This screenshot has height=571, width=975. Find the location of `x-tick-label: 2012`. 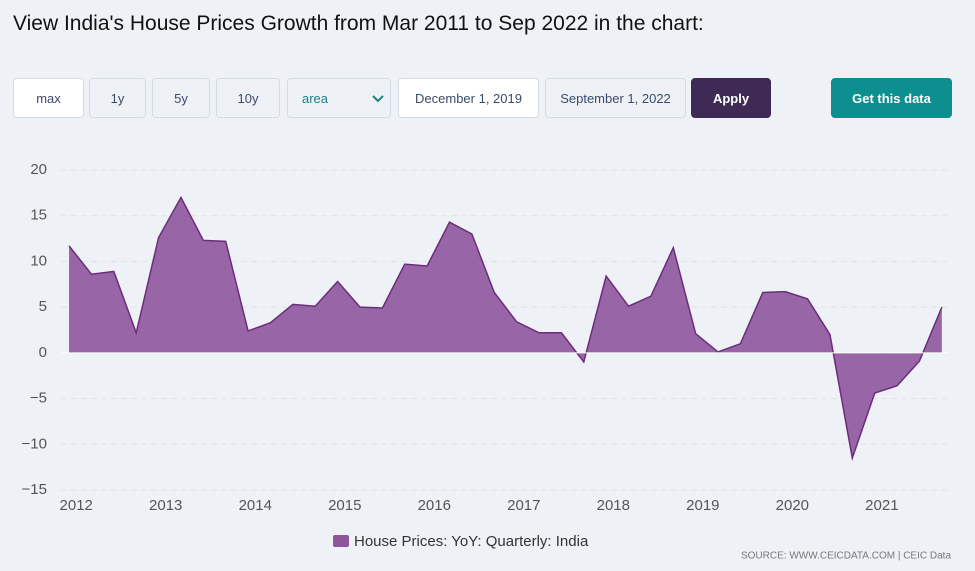

x-tick-label: 2012 is located at coordinates (76, 505).